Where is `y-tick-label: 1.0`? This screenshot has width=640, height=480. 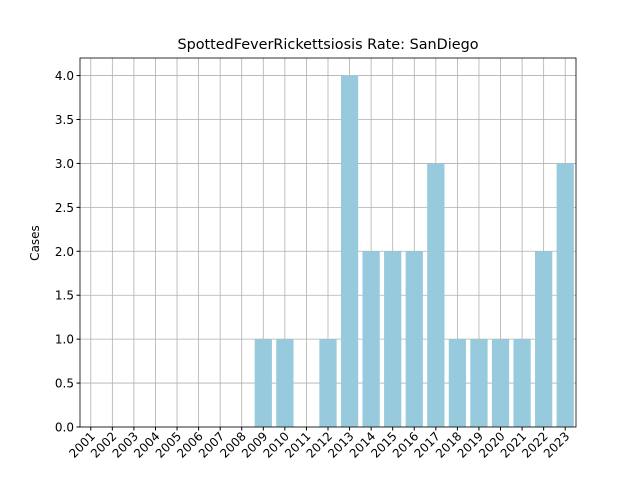
y-tick-label: 1.0 is located at coordinates (64, 340).